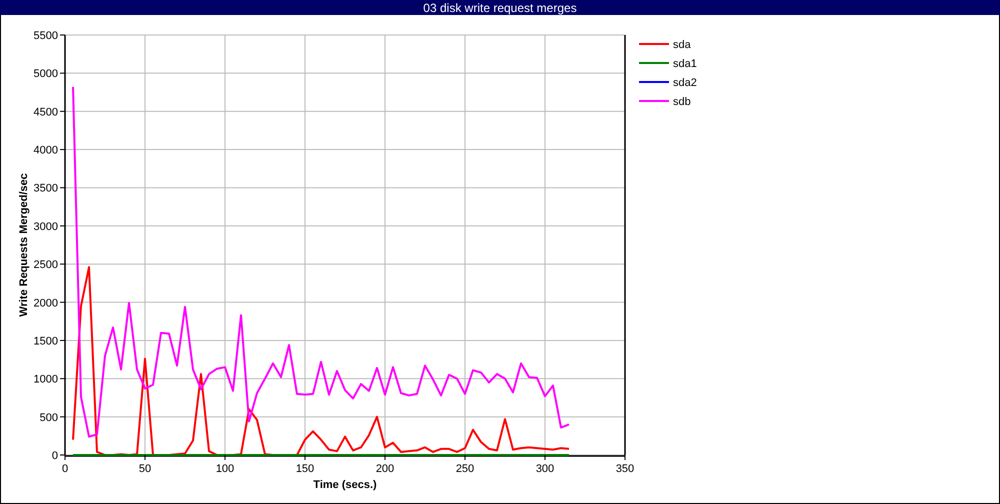 Image resolution: width=1000 pixels, height=504 pixels. What do you see at coordinates (55, 456) in the screenshot?
I see `y-tick-label: 0` at bounding box center [55, 456].